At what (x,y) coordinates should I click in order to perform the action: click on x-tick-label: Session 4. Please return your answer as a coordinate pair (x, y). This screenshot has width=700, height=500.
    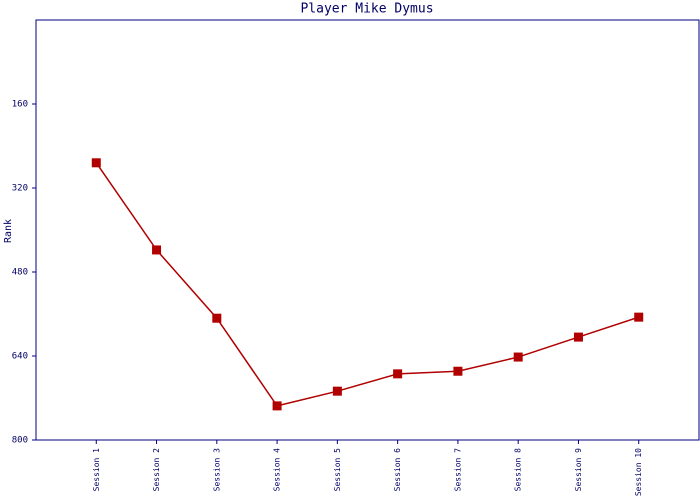
    Looking at the image, I should click on (277, 470).